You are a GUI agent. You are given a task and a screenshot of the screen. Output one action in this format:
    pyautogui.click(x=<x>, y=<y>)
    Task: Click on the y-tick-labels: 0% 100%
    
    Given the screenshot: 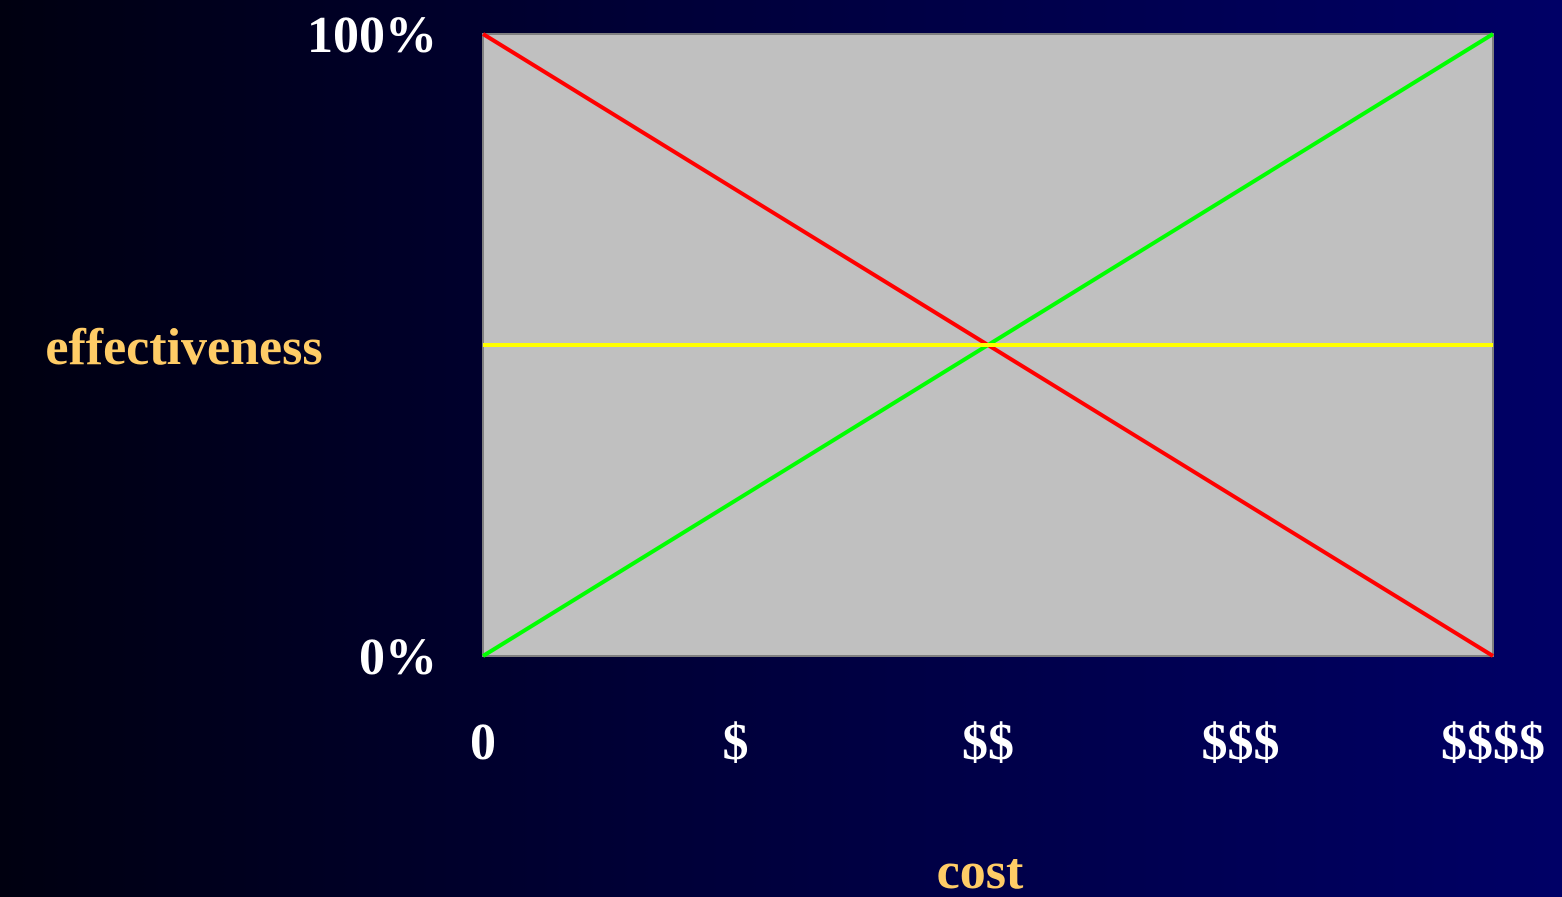 What is the action you would take?
    pyautogui.click(x=372, y=346)
    